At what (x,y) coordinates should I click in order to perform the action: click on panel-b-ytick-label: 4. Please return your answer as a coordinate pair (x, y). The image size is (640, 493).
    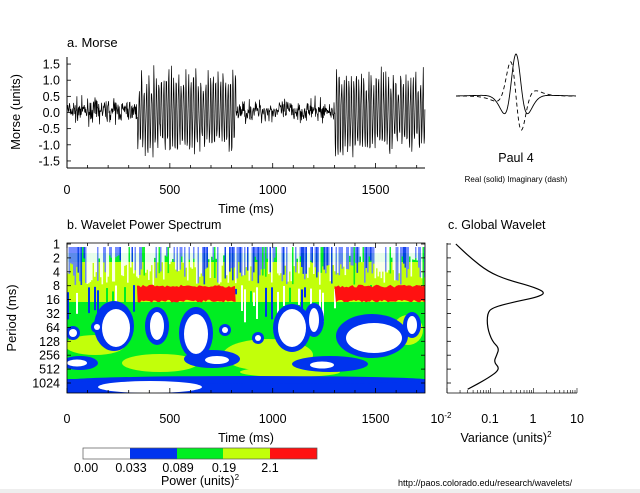
    Looking at the image, I should click on (56, 272).